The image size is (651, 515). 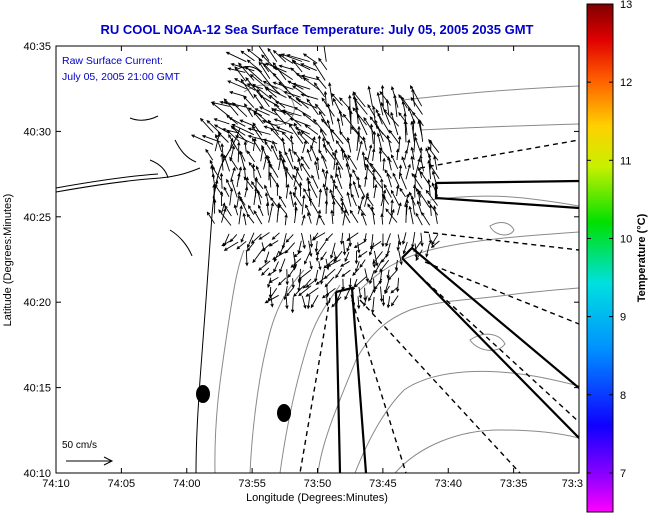 I want to click on colorbar-tick-label: 8, so click(x=623, y=396).